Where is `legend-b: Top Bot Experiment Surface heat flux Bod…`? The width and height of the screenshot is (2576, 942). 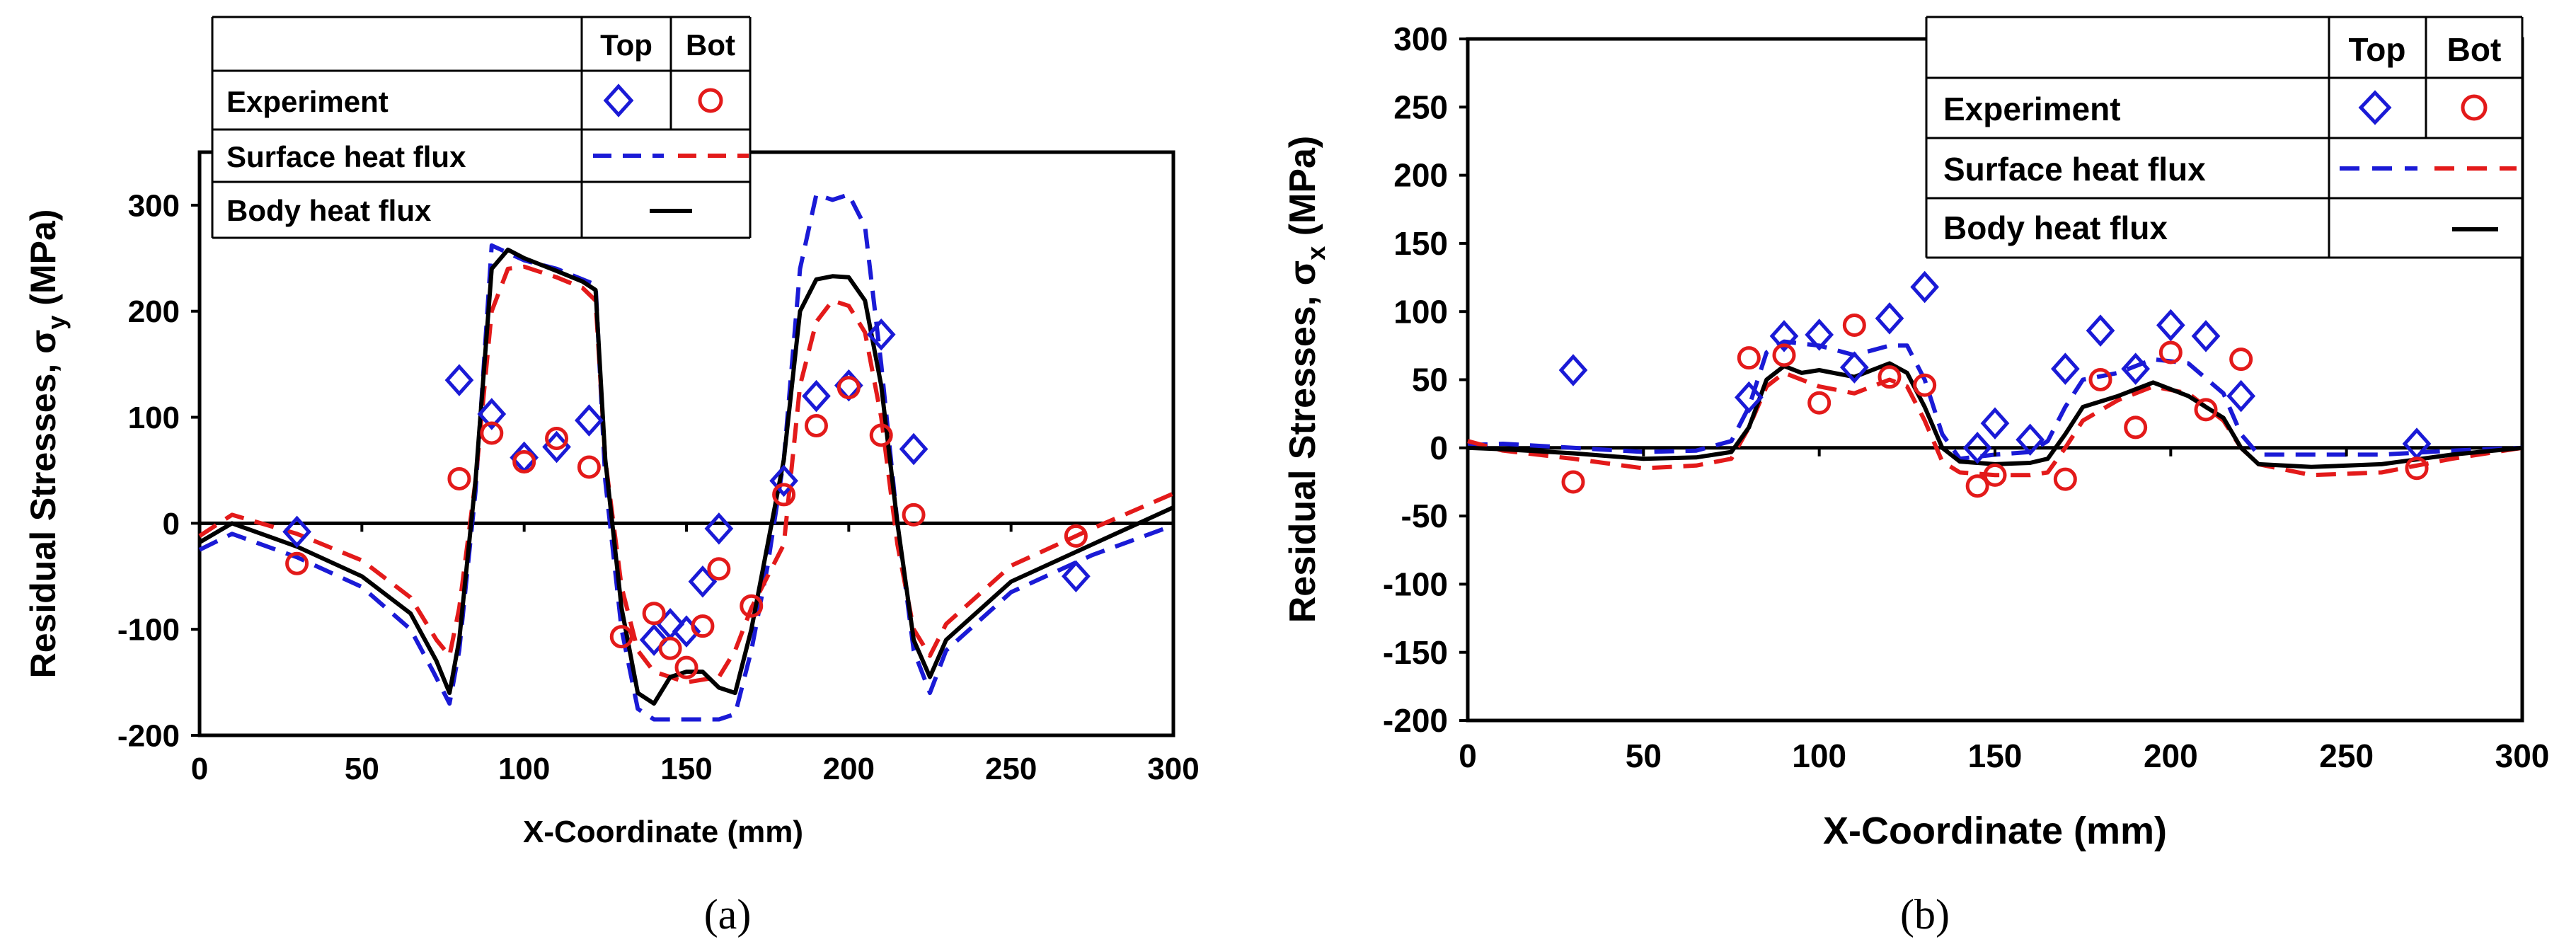 legend-b: Top Bot Experiment Surface heat flux Bod… is located at coordinates (2224, 137).